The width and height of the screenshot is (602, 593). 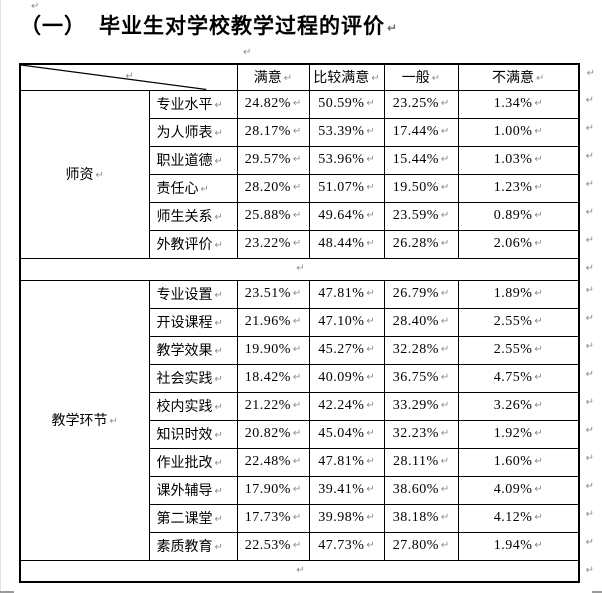 What do you see at coordinates (273, 434) in the screenshot?
I see `value-cell: 20.82% ↵` at bounding box center [273, 434].